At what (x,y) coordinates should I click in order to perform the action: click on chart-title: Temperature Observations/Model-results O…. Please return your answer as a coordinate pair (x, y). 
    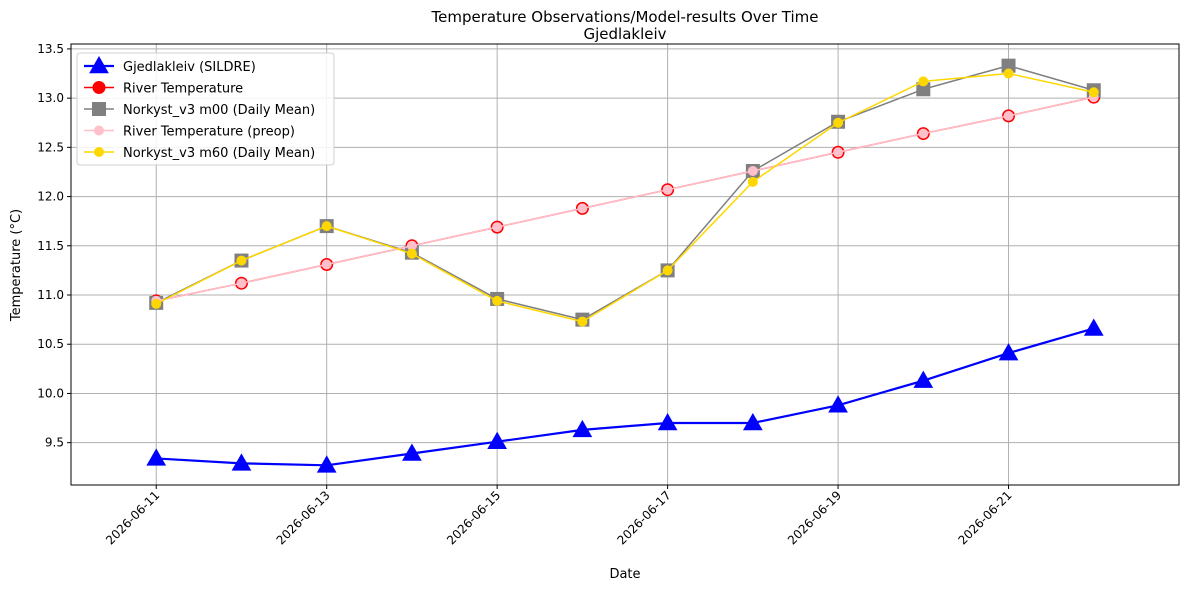
    Looking at the image, I should click on (624, 17).